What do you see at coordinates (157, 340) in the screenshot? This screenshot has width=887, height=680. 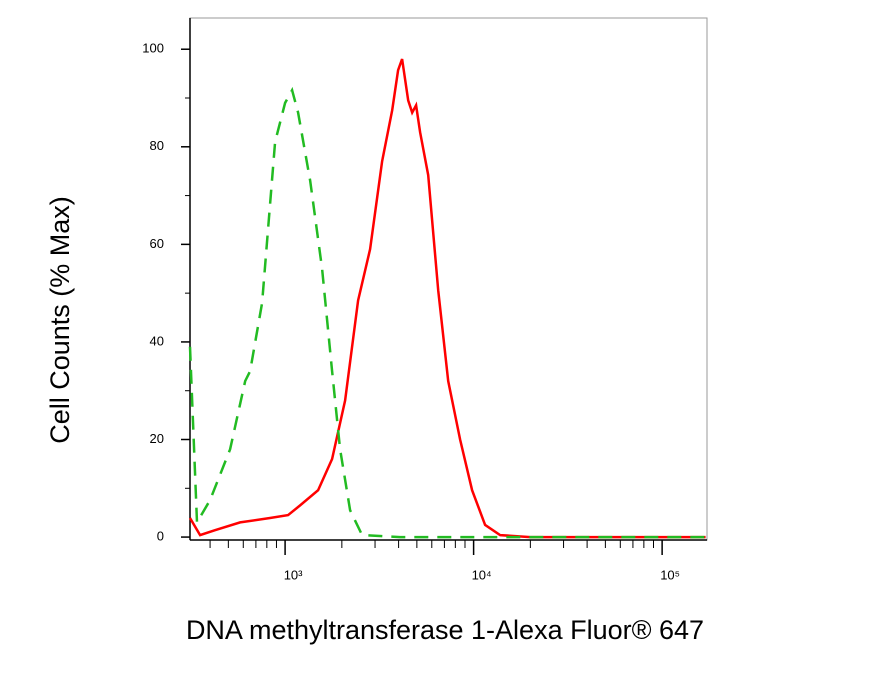 I see `y-tick-label: 40` at bounding box center [157, 340].